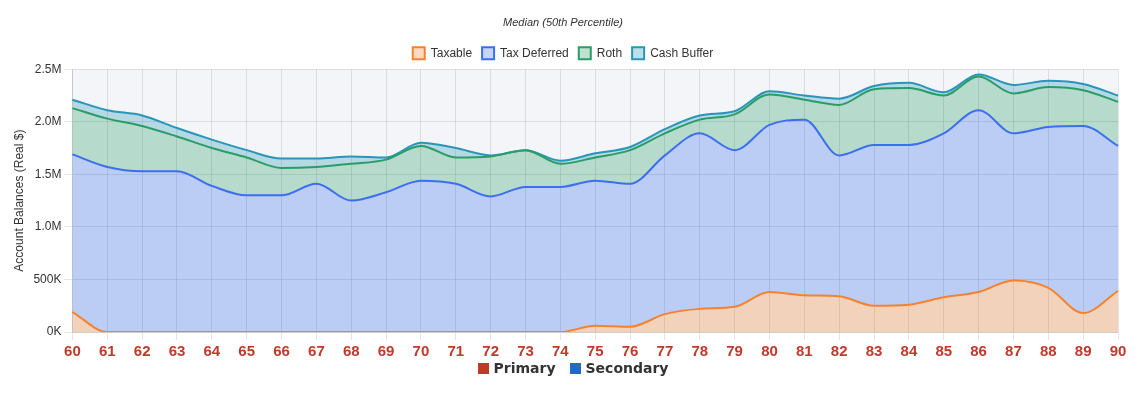 The image size is (1146, 399). I want to click on x-tick-label: 60, so click(72, 351).